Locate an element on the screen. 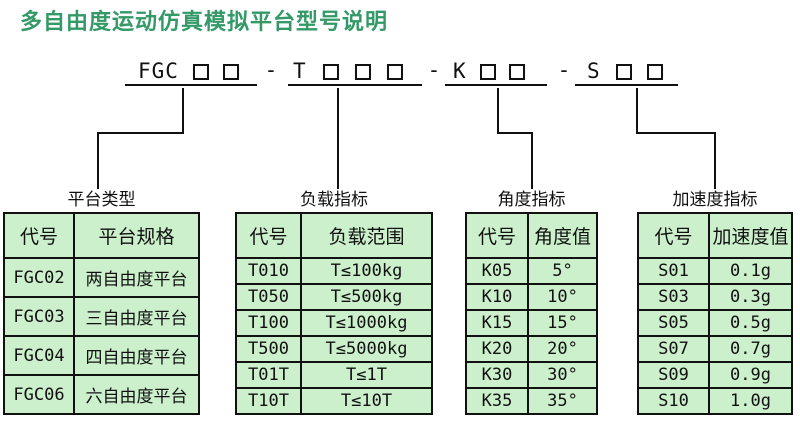 The width and height of the screenshot is (800, 422). table-row: S09 0.9g is located at coordinates (715, 375).